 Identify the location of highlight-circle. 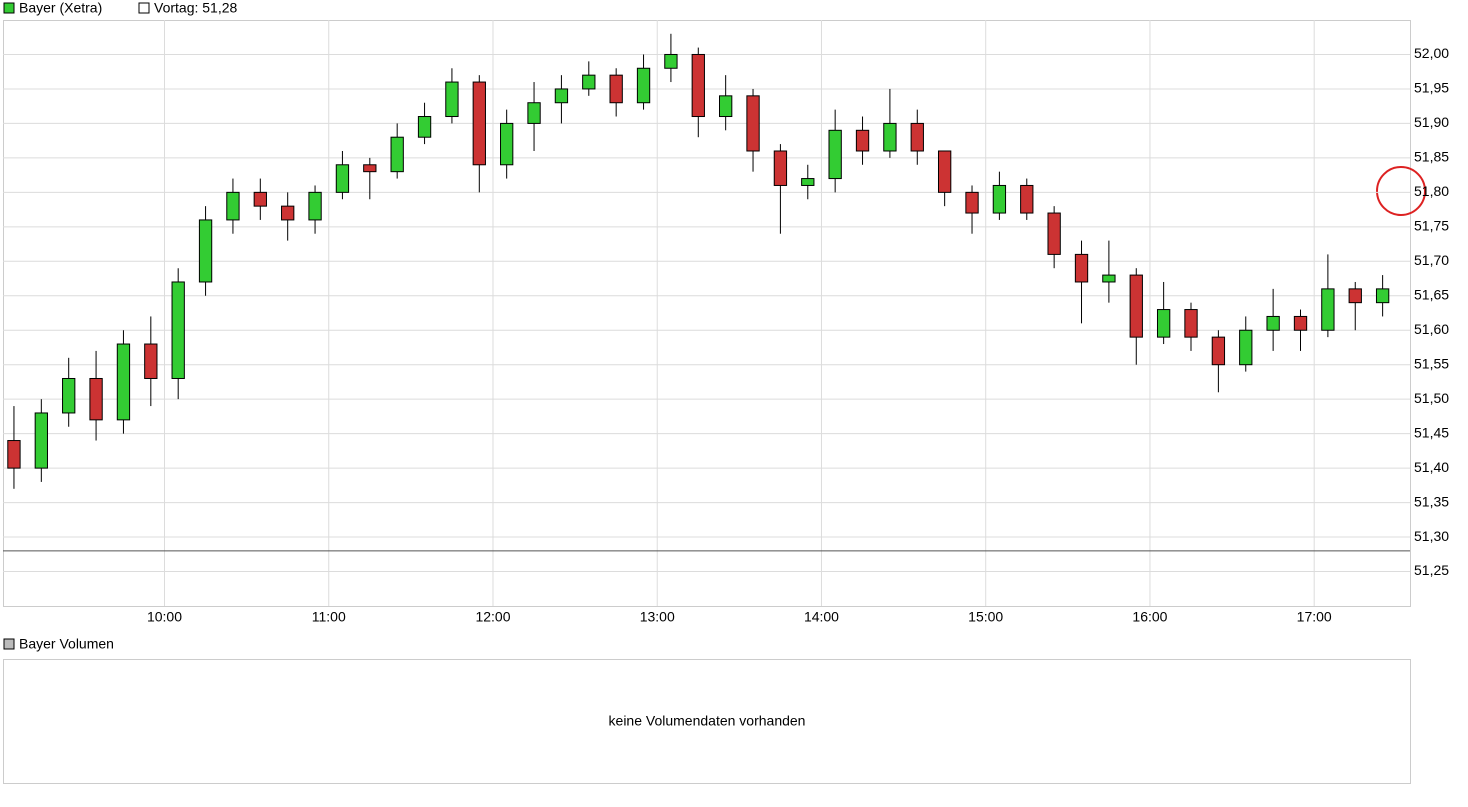
(1401, 191).